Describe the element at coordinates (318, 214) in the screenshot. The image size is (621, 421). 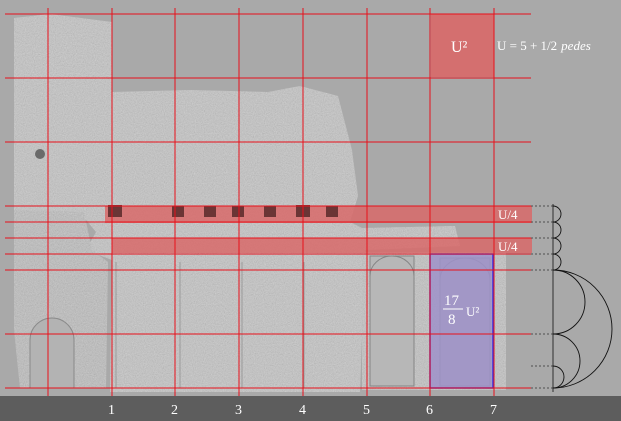
I see `band-upper` at that location.